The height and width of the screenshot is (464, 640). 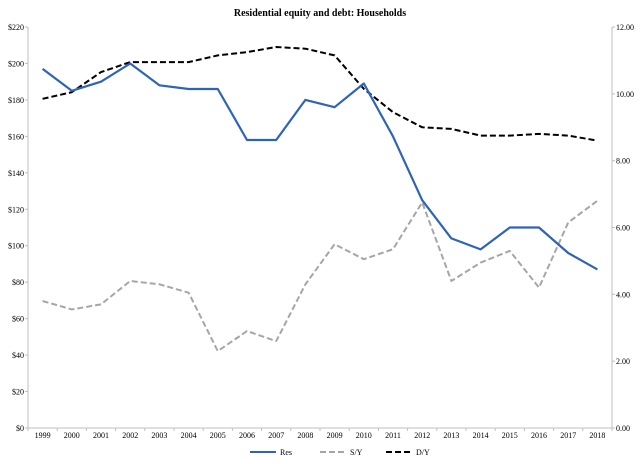 I want to click on right-tick-label: 12.00, so click(x=625, y=27).